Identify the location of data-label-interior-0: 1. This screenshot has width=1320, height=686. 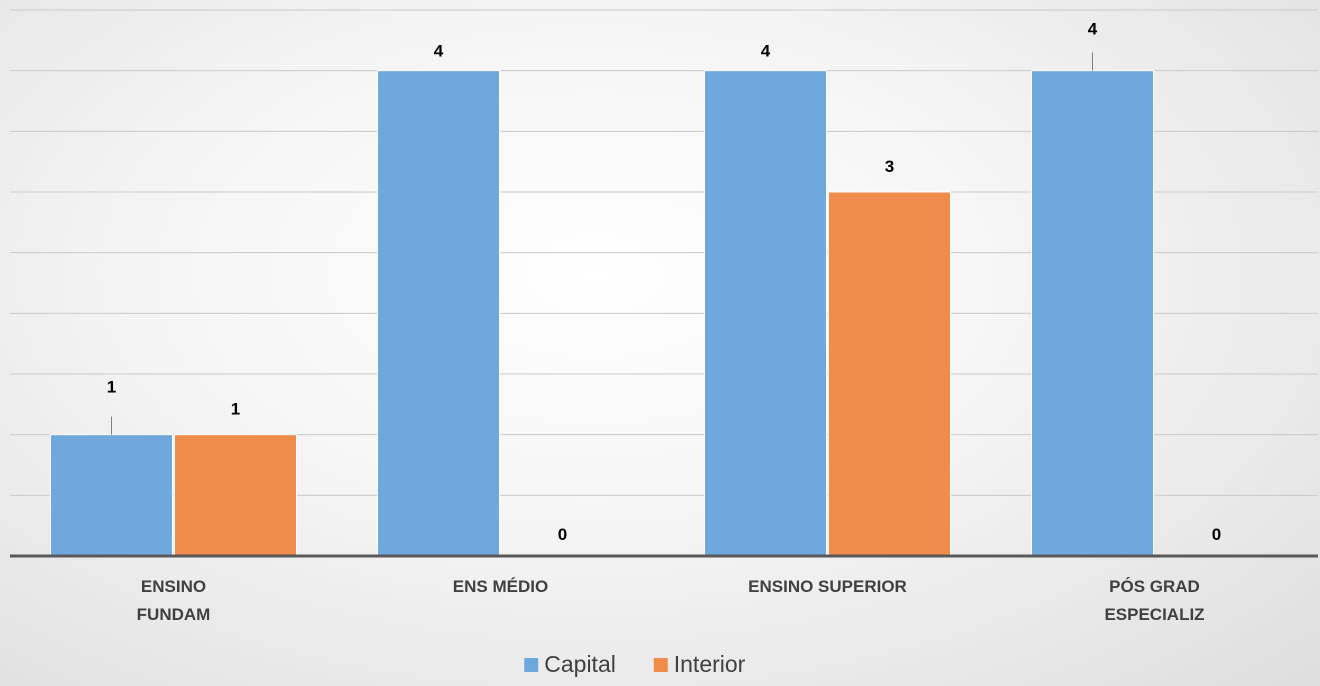
(235, 409).